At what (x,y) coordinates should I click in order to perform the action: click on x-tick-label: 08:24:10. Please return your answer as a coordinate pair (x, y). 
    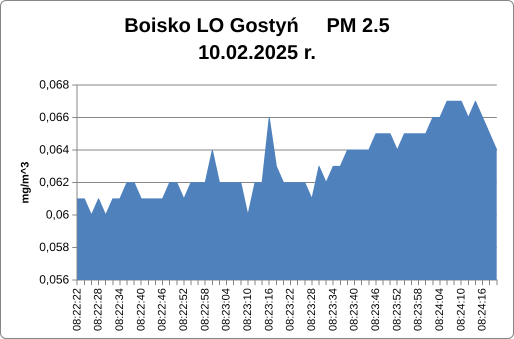
    Looking at the image, I should click on (461, 310).